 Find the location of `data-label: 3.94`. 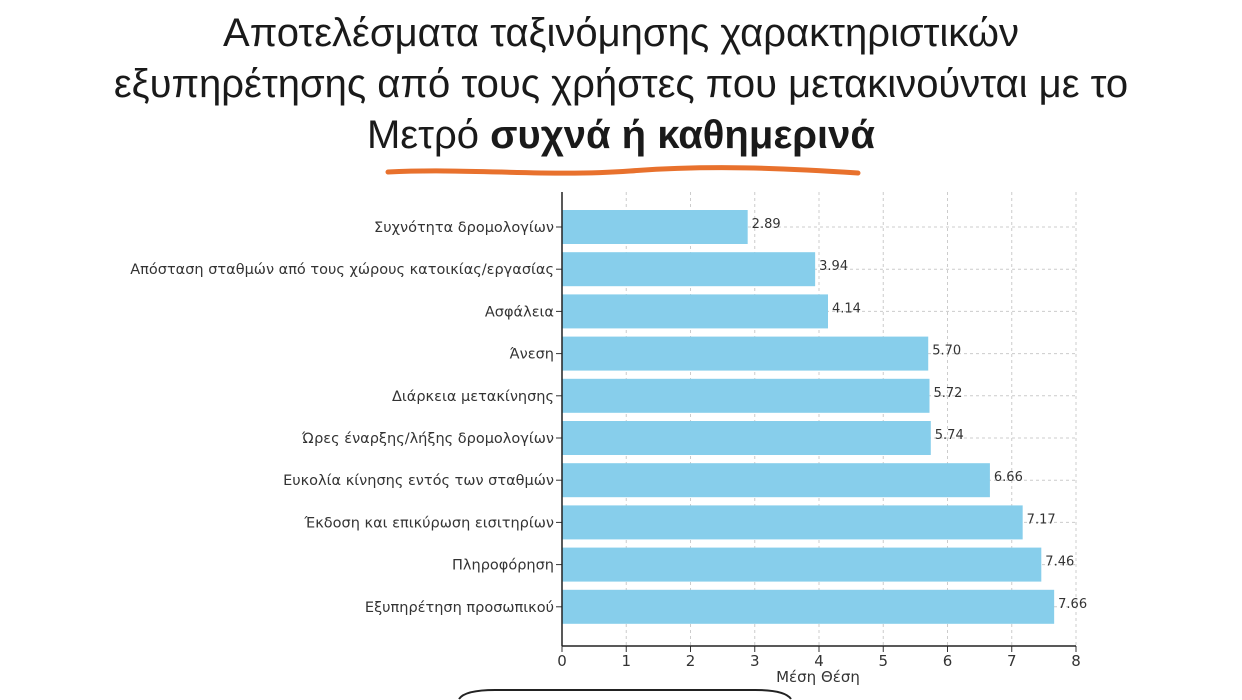

data-label: 3.94 is located at coordinates (833, 266).